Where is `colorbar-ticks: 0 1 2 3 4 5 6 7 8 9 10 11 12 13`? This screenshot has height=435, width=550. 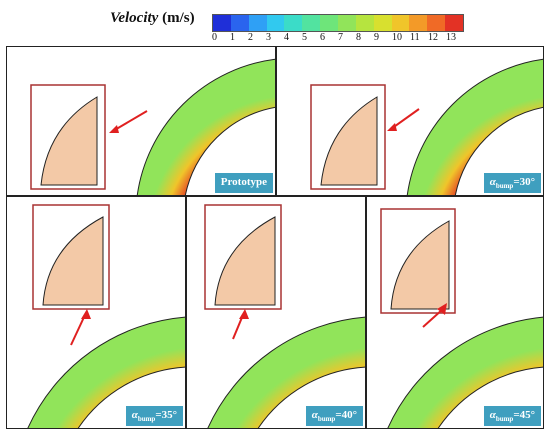 colorbar-ticks: 0 1 2 3 4 5 6 7 8 9 10 11 12 13 is located at coordinates (338, 38).